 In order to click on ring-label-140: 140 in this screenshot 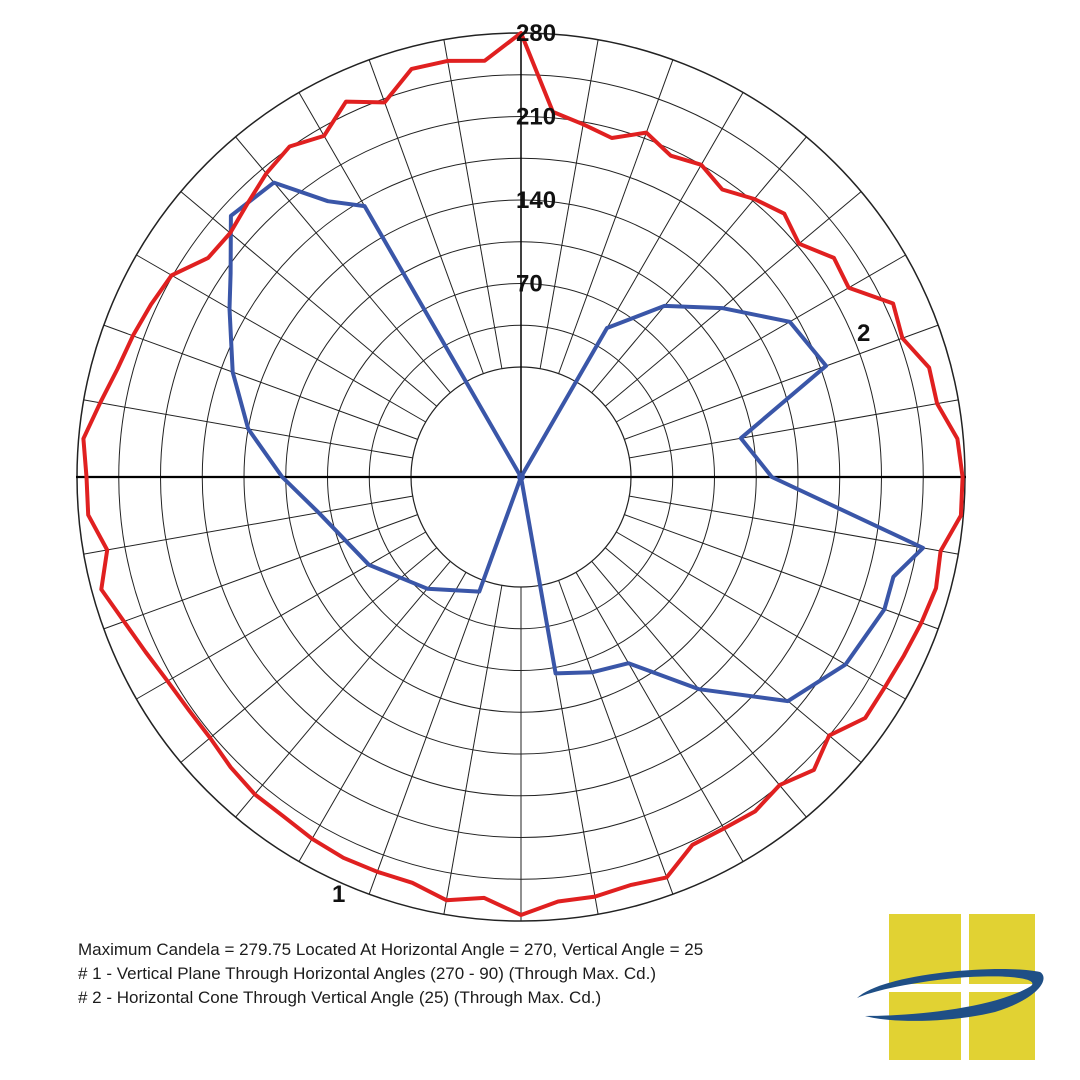, I will do `click(536, 200)`.